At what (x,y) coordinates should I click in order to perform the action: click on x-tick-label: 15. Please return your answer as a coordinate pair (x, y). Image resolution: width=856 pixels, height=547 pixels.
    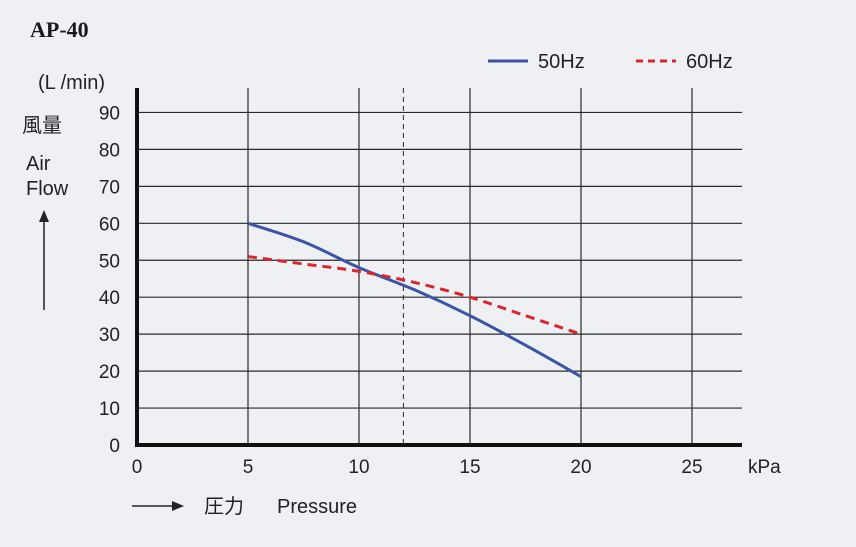
    Looking at the image, I should click on (469, 467).